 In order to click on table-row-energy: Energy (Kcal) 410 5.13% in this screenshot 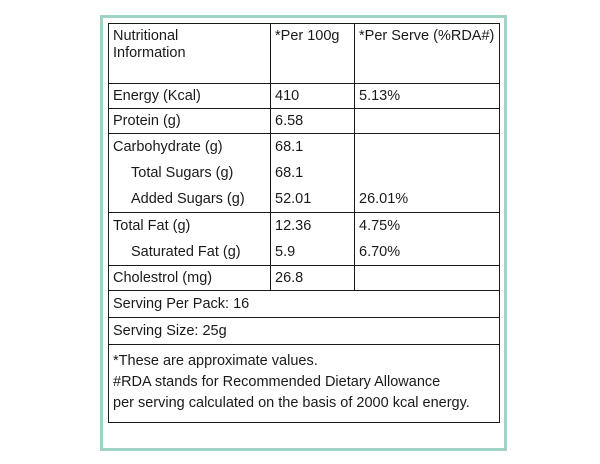, I will do `click(304, 96)`.